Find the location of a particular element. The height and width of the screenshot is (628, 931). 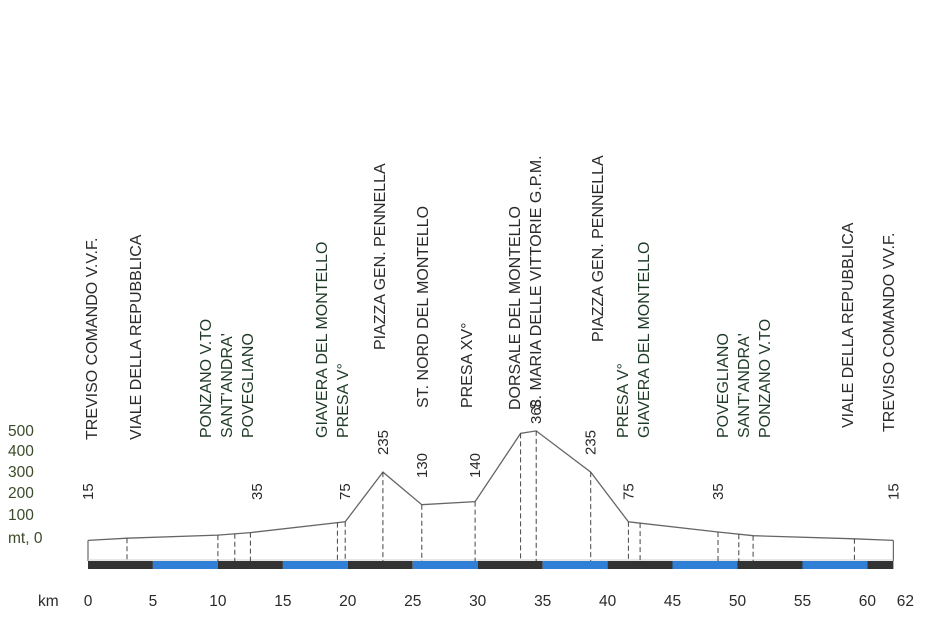

place-label: ST. NORD DEL MONTELLO is located at coordinates (423, 307).